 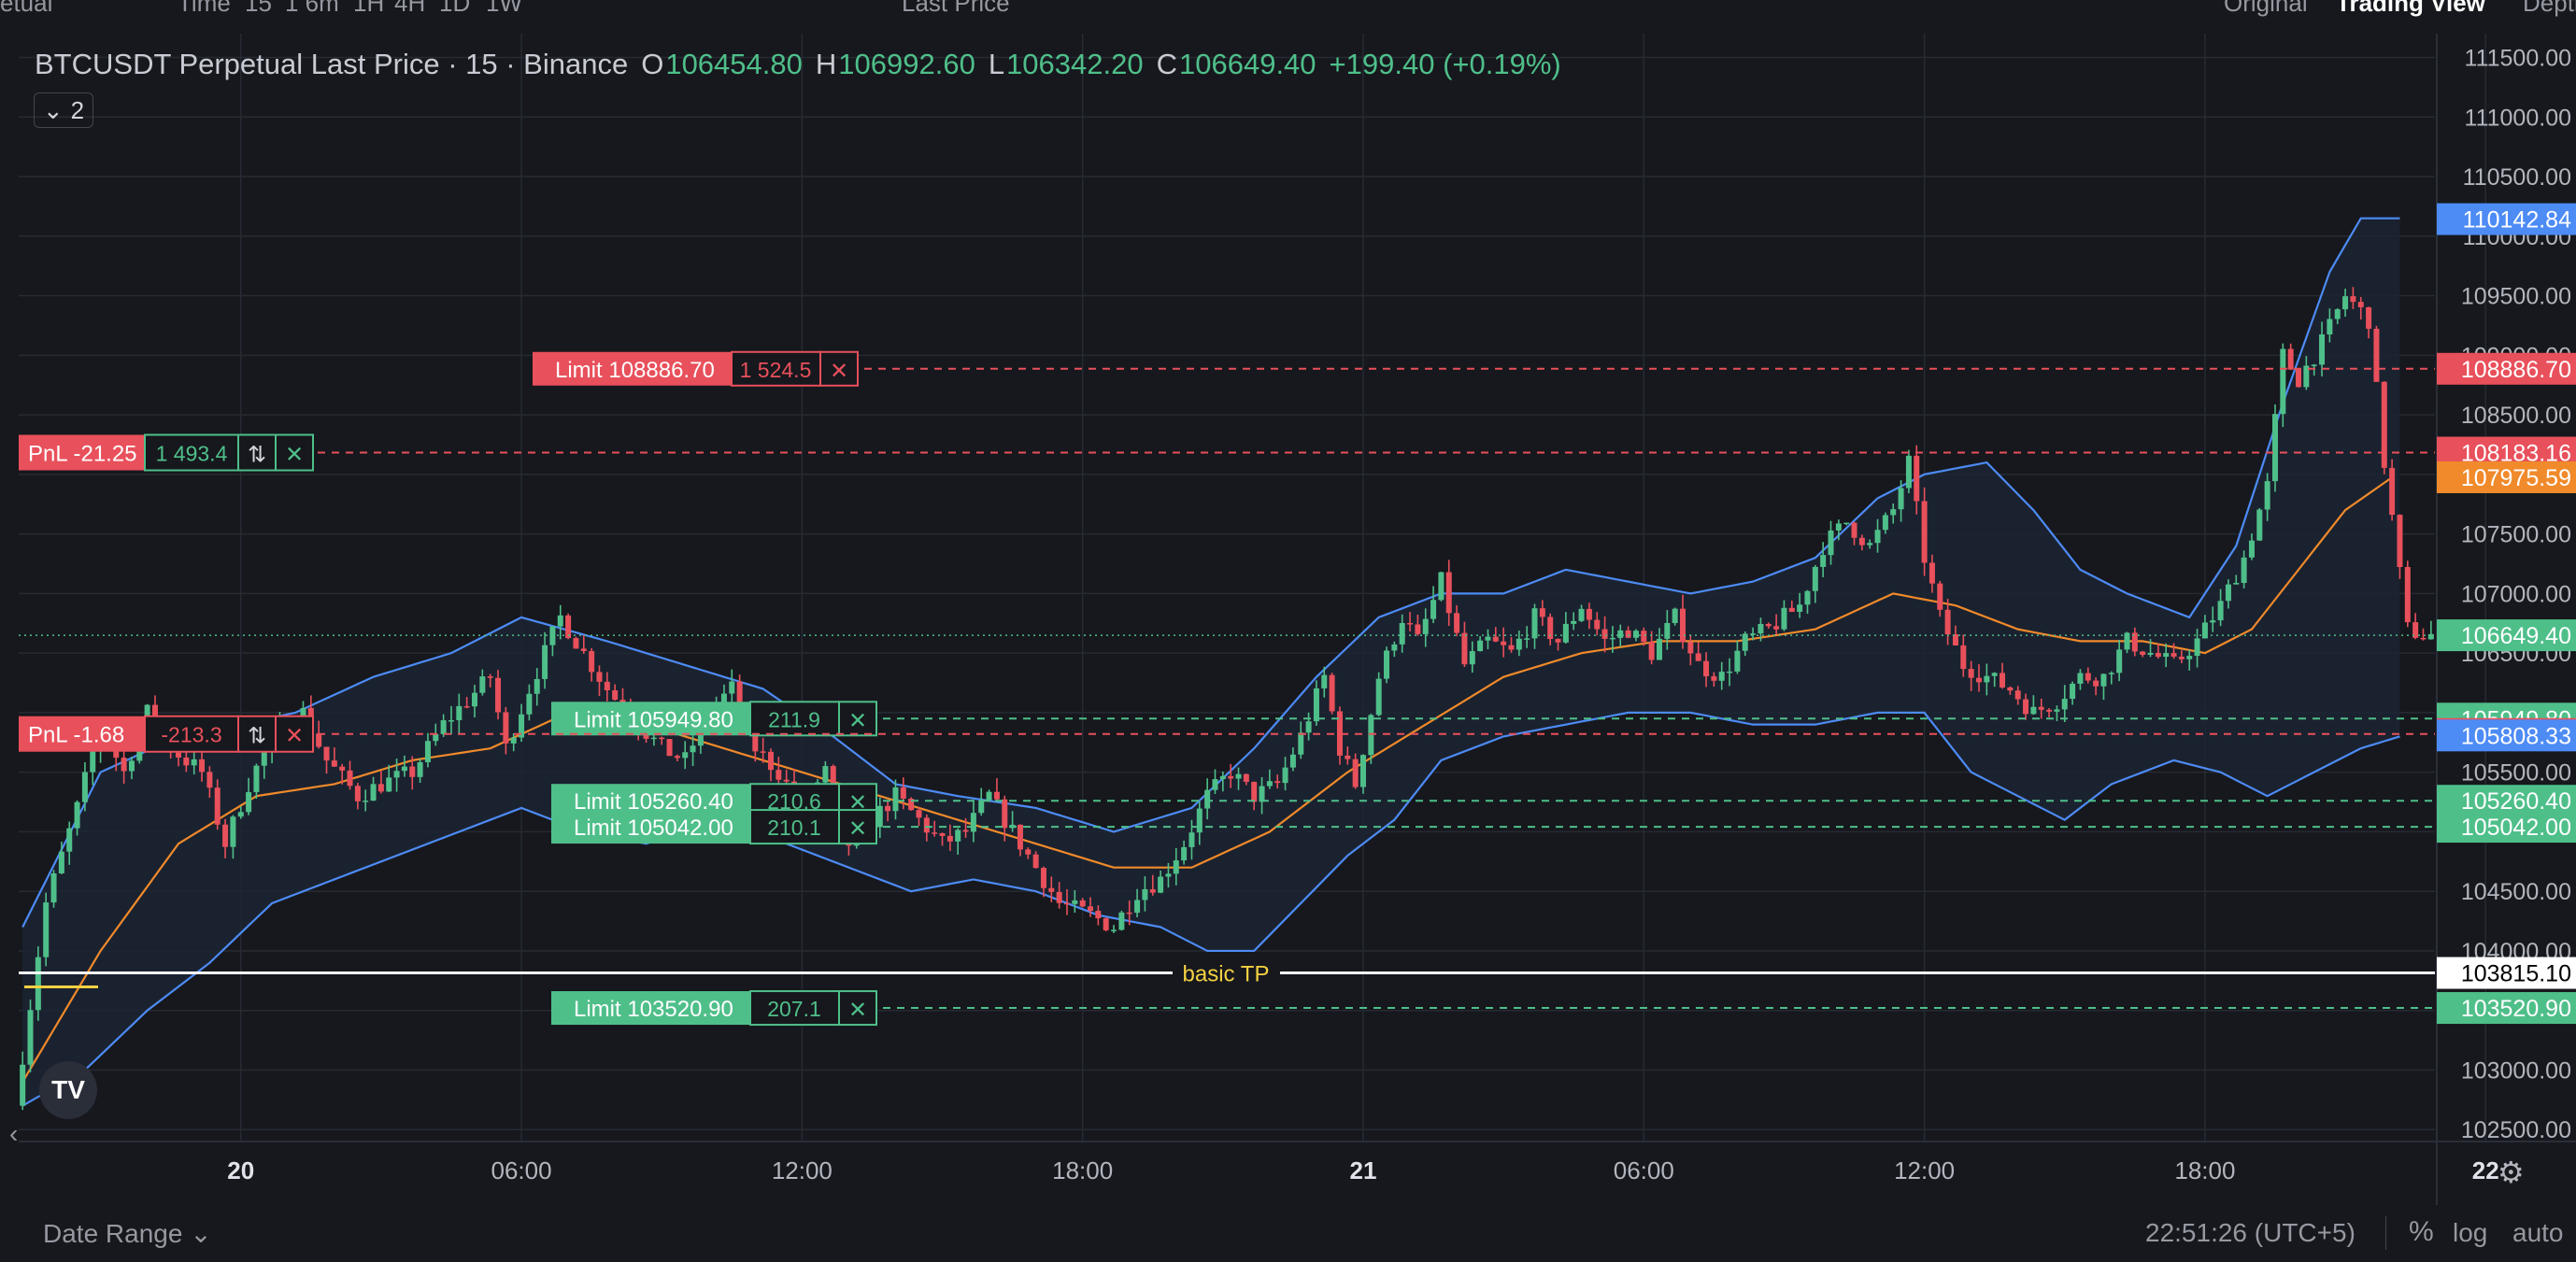 I want to click on close-icon-box, so click(x=858, y=827).